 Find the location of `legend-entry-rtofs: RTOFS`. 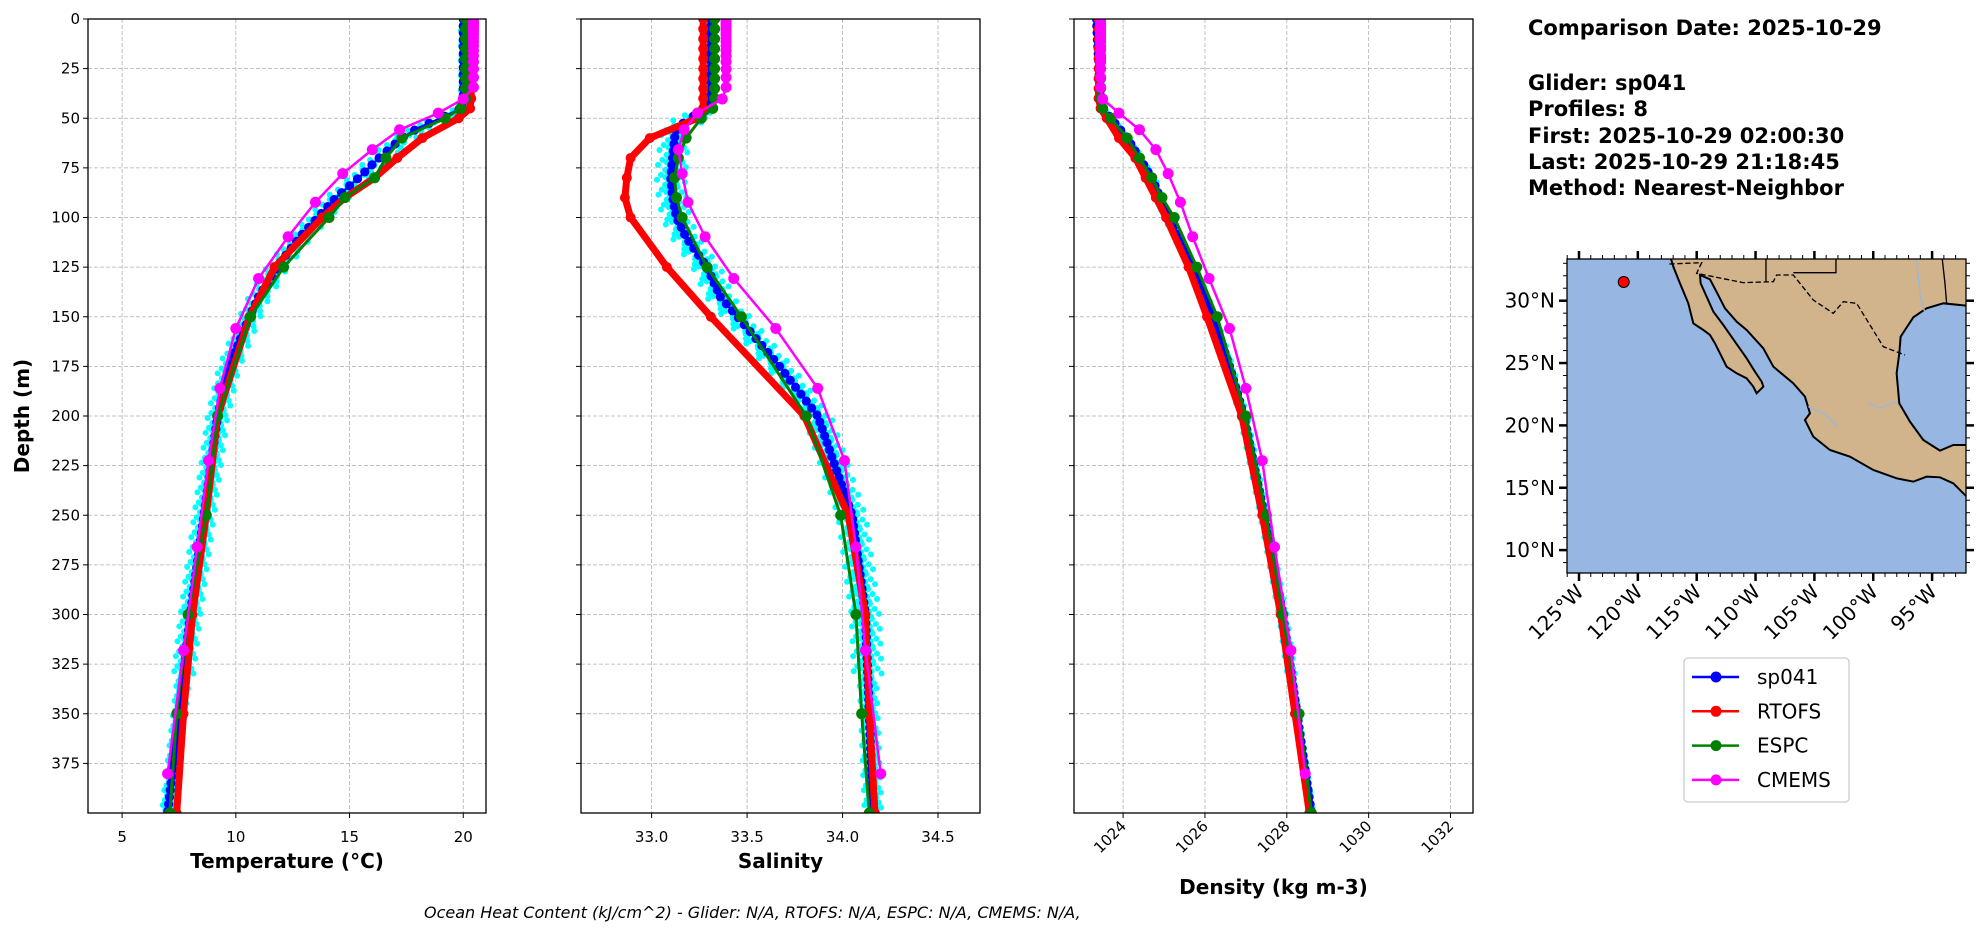

legend-entry-rtofs: RTOFS is located at coordinates (1756, 711).